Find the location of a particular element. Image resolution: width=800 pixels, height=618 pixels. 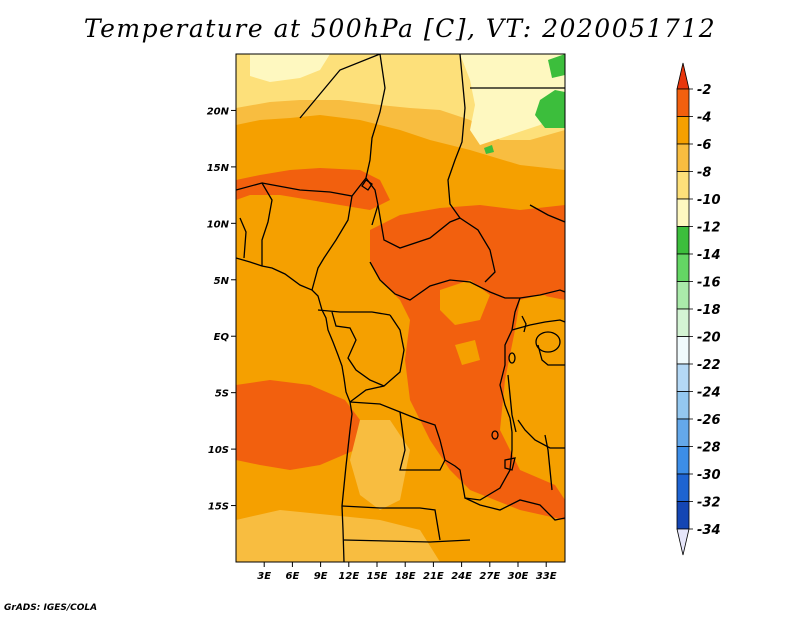

field-band-6-mottle is located at coordinates (445, 293).